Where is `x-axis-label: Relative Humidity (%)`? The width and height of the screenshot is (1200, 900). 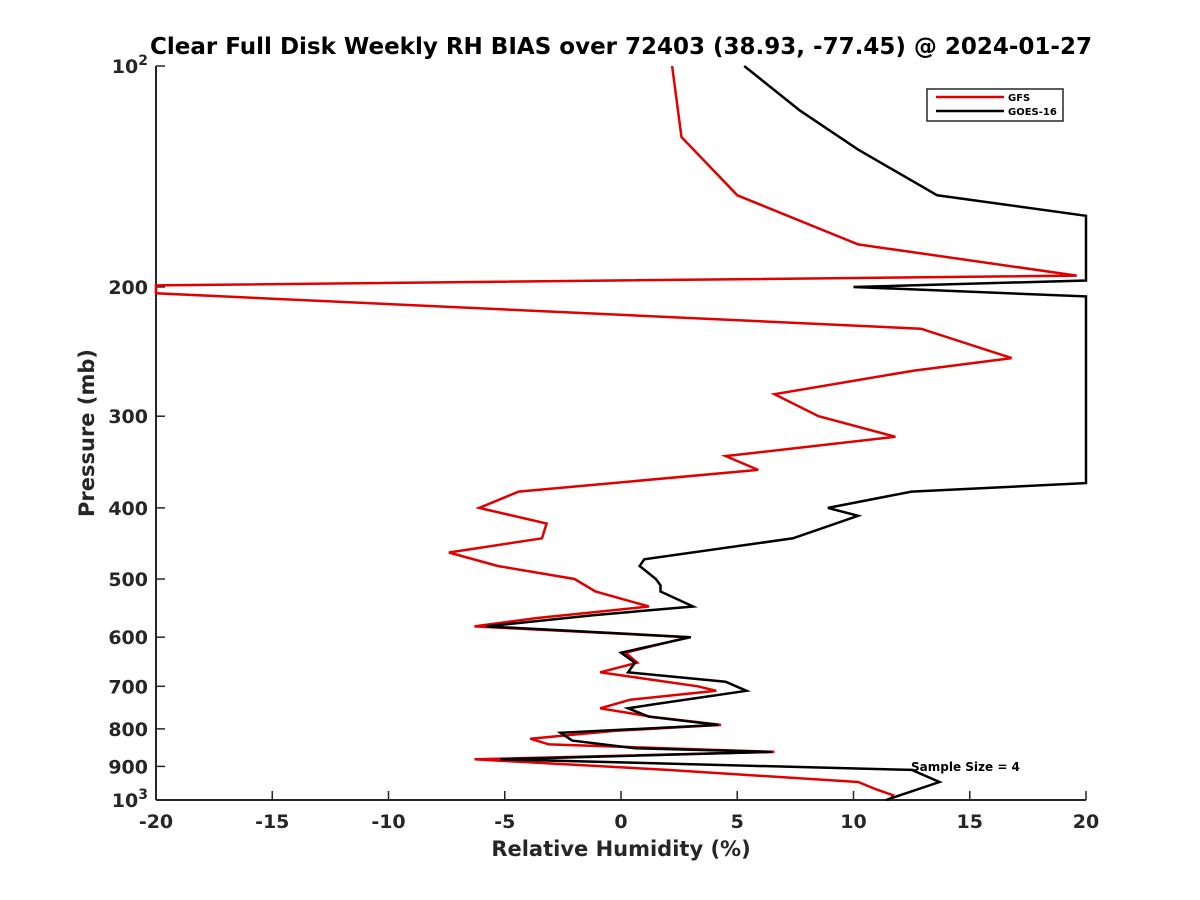
x-axis-label: Relative Humidity (%) is located at coordinates (620, 849).